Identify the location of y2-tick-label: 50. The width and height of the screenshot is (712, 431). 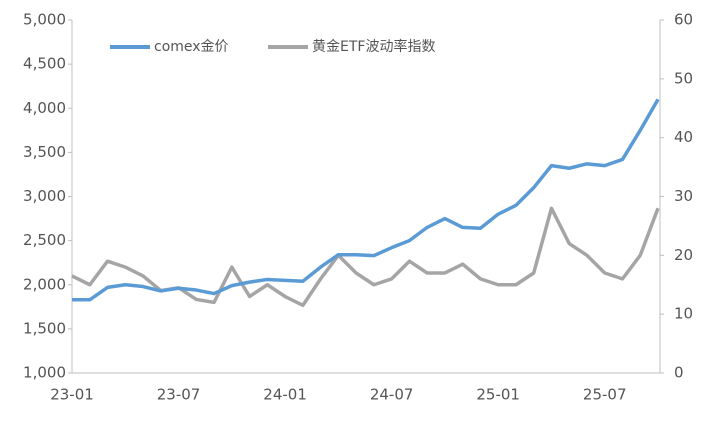
(683, 78).